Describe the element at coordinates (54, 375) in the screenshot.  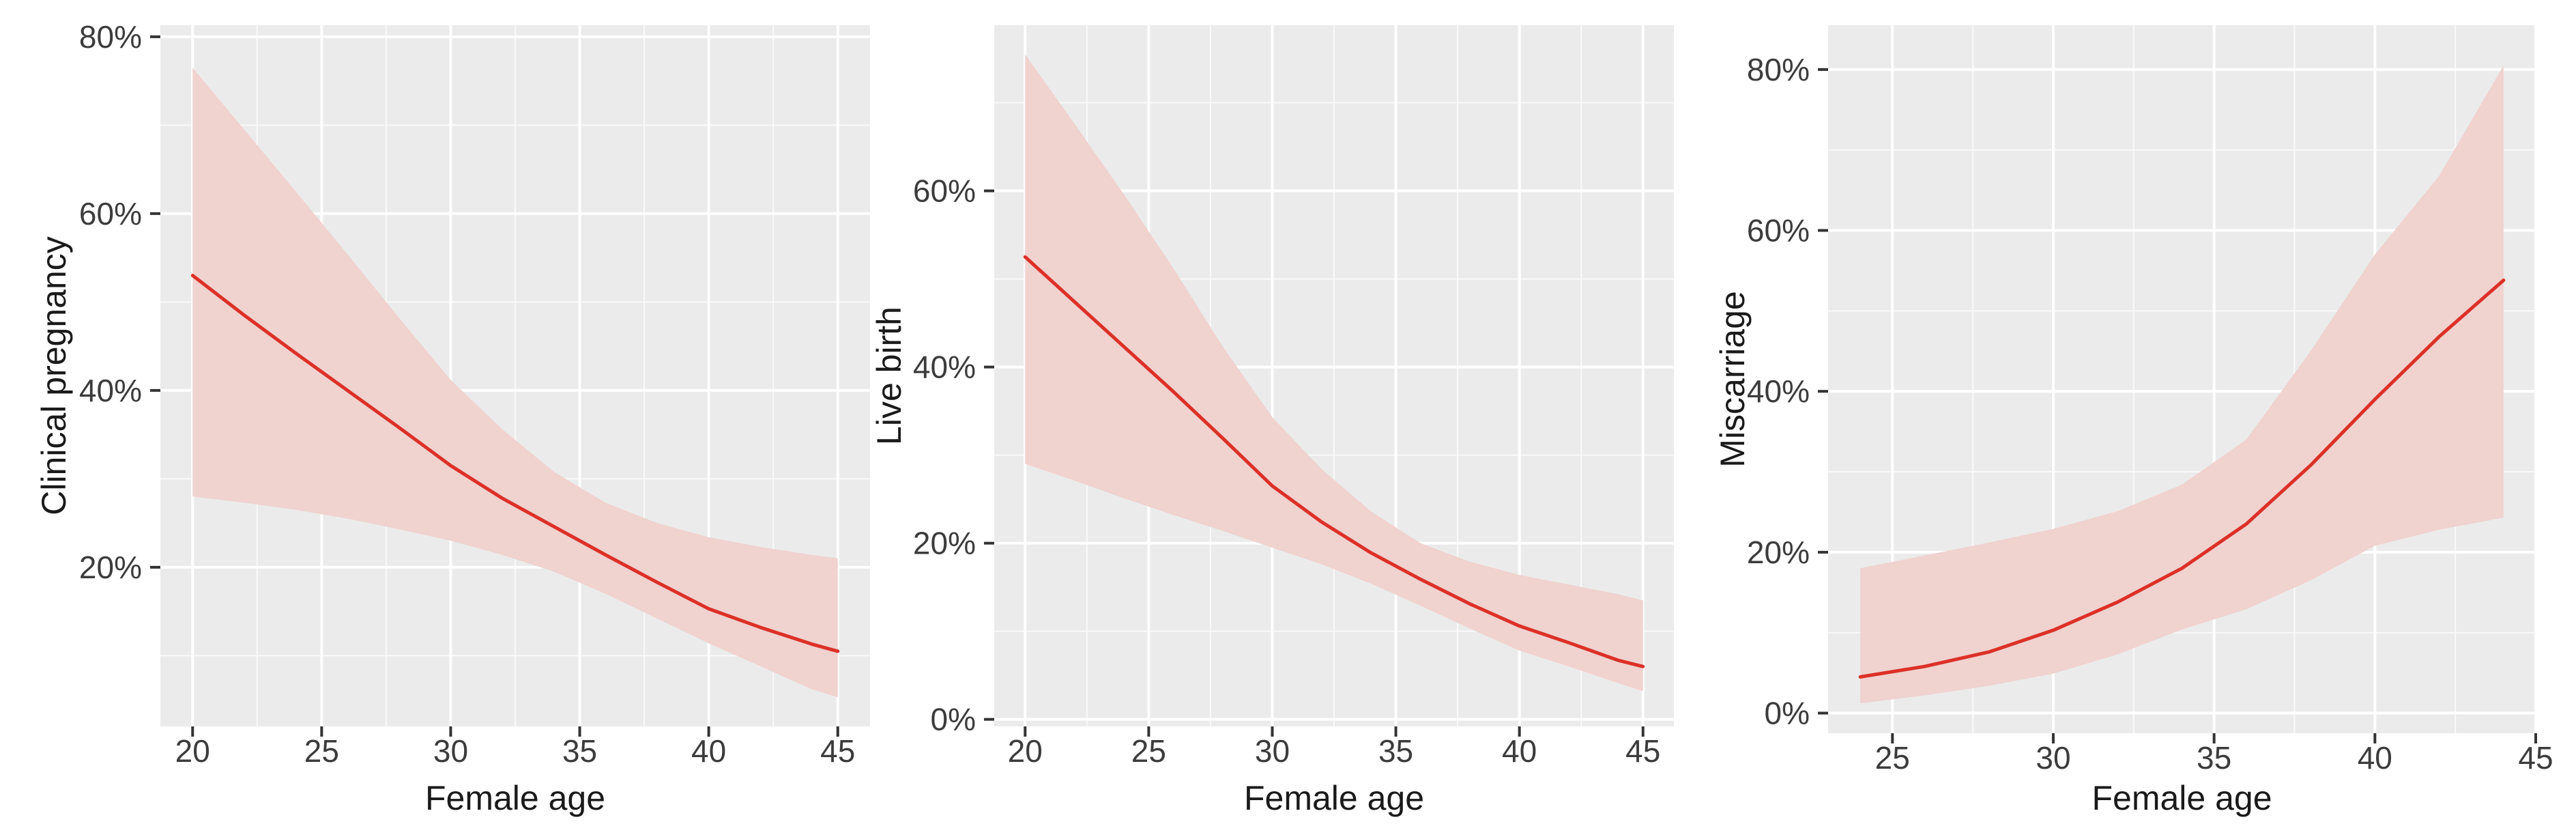
I see `y-axis-label: Clinical pregnancy` at that location.